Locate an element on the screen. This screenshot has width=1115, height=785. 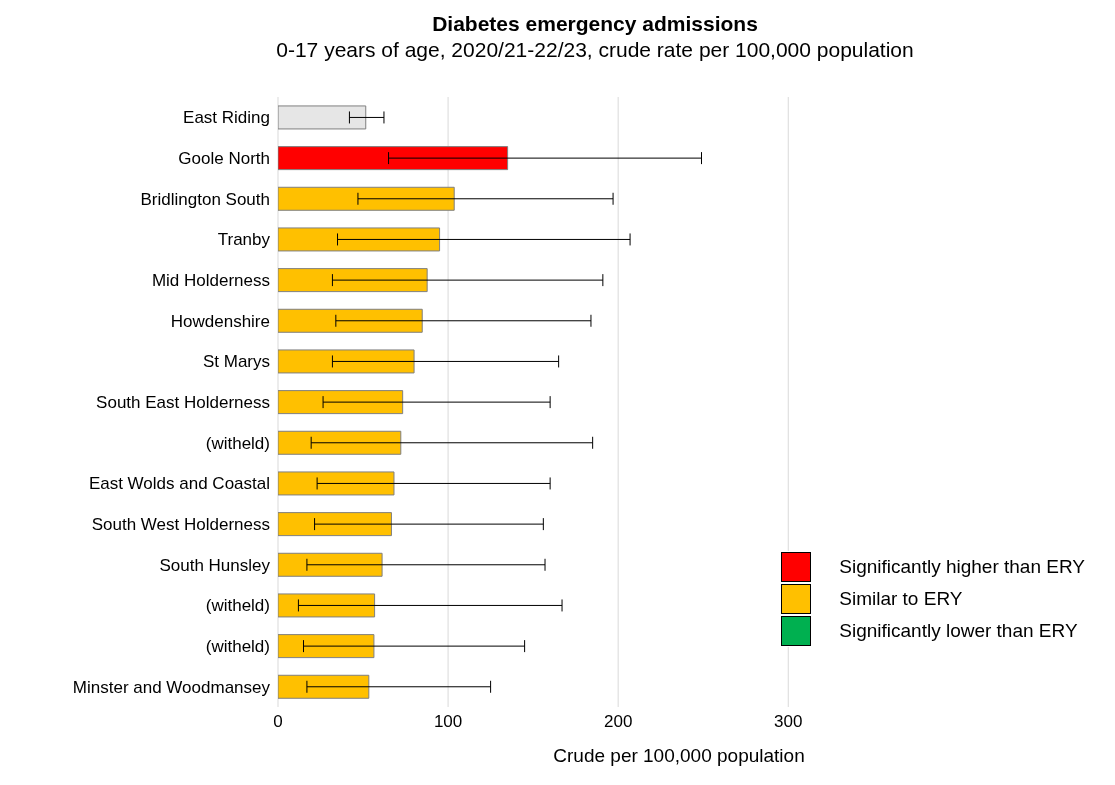
legend-label: Similar to ERY is located at coordinates (901, 599).